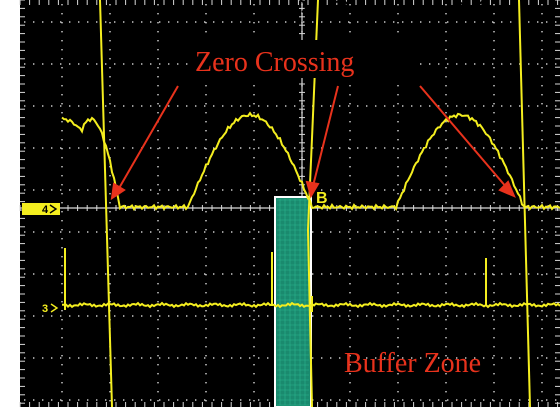  Describe the element at coordinates (50, 309) in the screenshot. I see `channel-3-marker: 3` at that location.